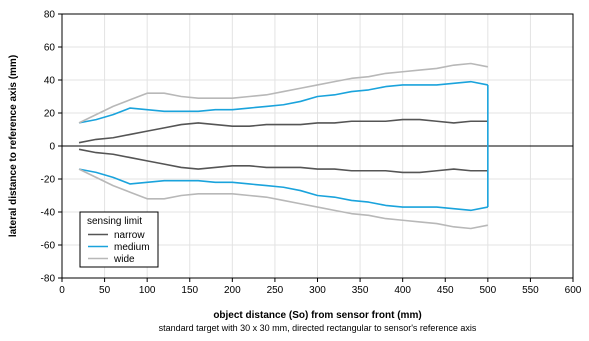 The image size is (589, 341). Describe the element at coordinates (48, 279) in the screenshot. I see `y-tick-label: -80` at that location.